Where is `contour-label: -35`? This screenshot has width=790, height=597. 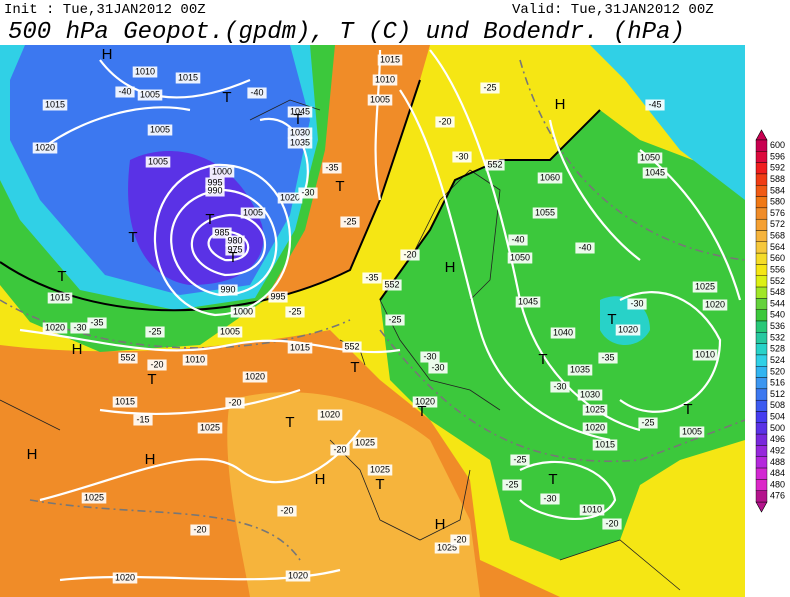
contour-label: -35 is located at coordinates (331, 167).